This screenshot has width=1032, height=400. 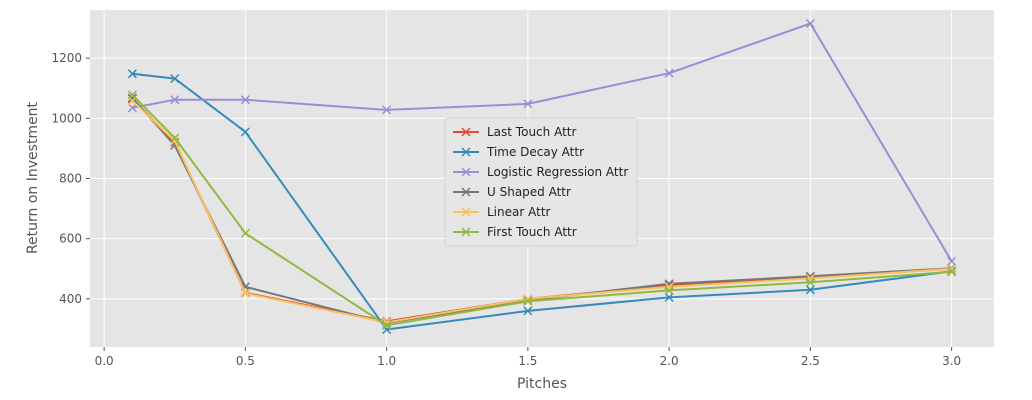 I want to click on y-tick-label: 400, so click(x=70, y=299).